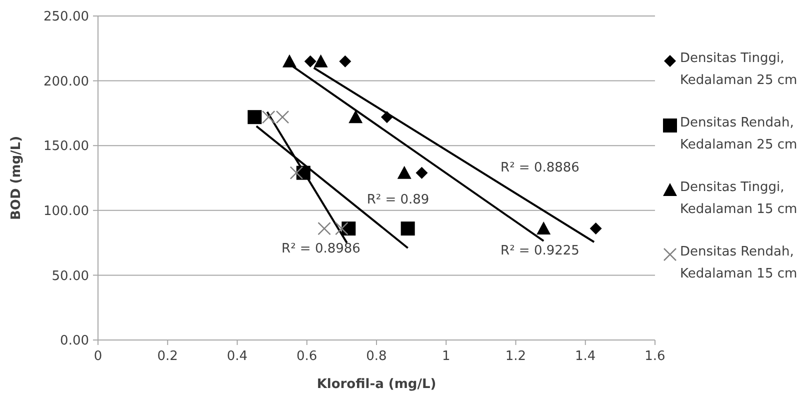 The width and height of the screenshot is (808, 401). What do you see at coordinates (237, 356) in the screenshot?
I see `x-tick-label: 0.4` at bounding box center [237, 356].